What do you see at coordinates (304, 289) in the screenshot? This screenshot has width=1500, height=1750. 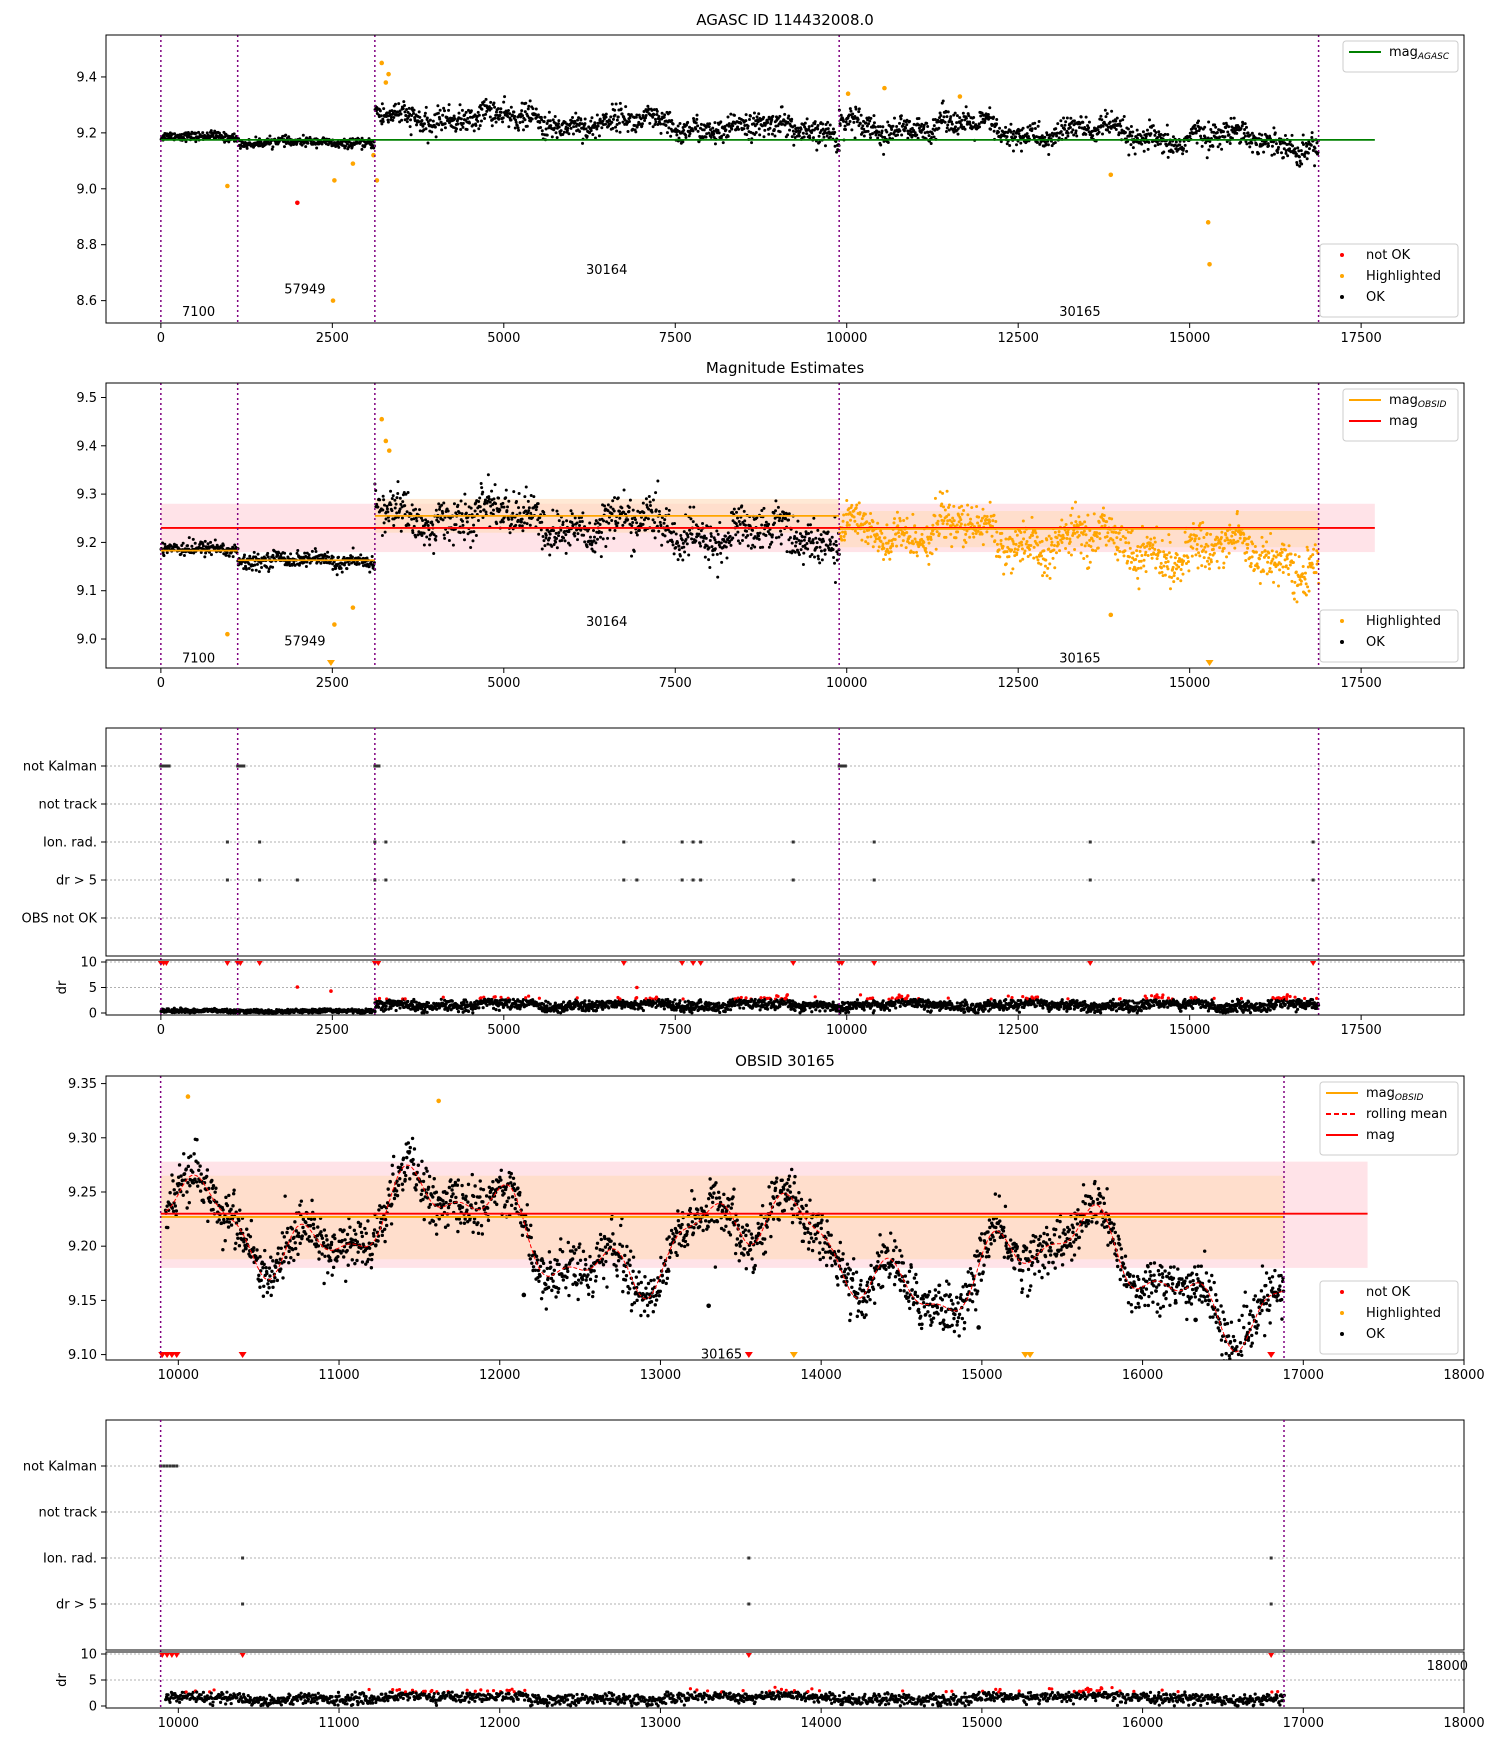 I see `obs-label-57949: 57949` at bounding box center [304, 289].